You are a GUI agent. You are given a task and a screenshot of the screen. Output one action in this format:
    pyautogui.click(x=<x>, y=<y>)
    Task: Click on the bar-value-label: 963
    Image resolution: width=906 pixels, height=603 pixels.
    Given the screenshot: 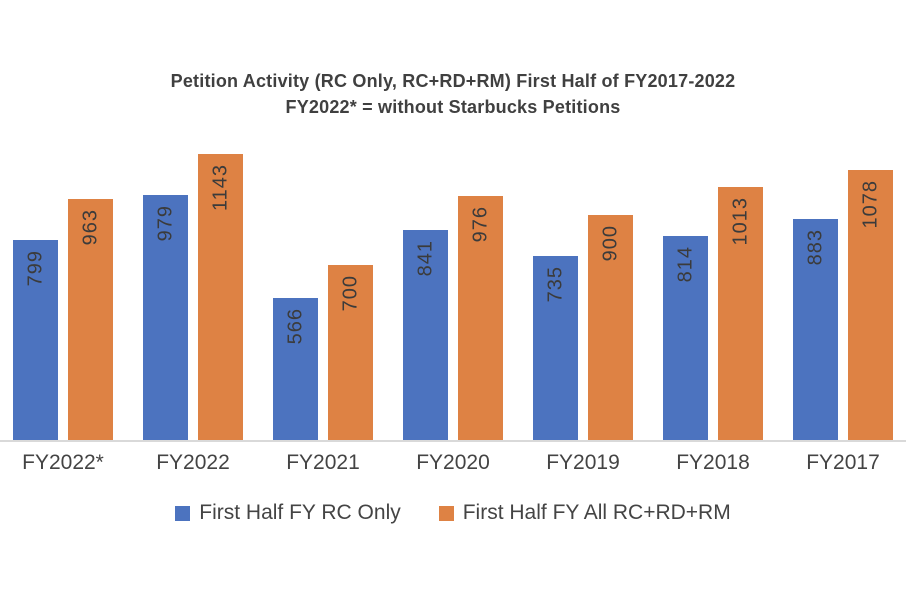 What is the action you would take?
    pyautogui.click(x=90, y=227)
    